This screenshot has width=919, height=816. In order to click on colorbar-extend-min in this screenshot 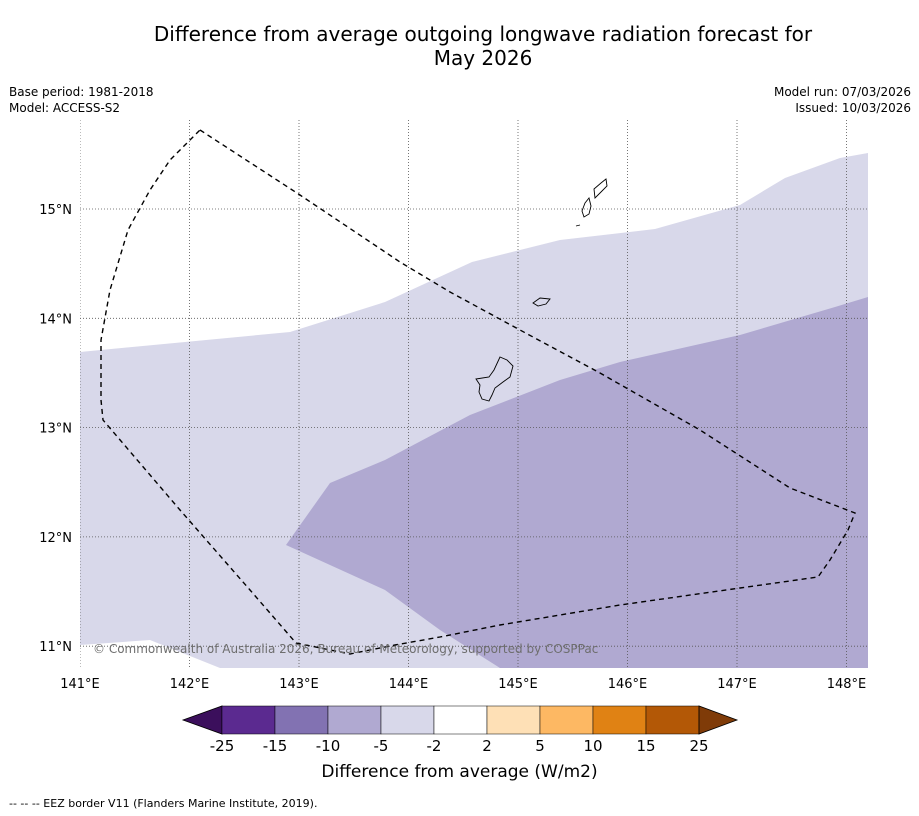, I will do `click(202, 720)`.